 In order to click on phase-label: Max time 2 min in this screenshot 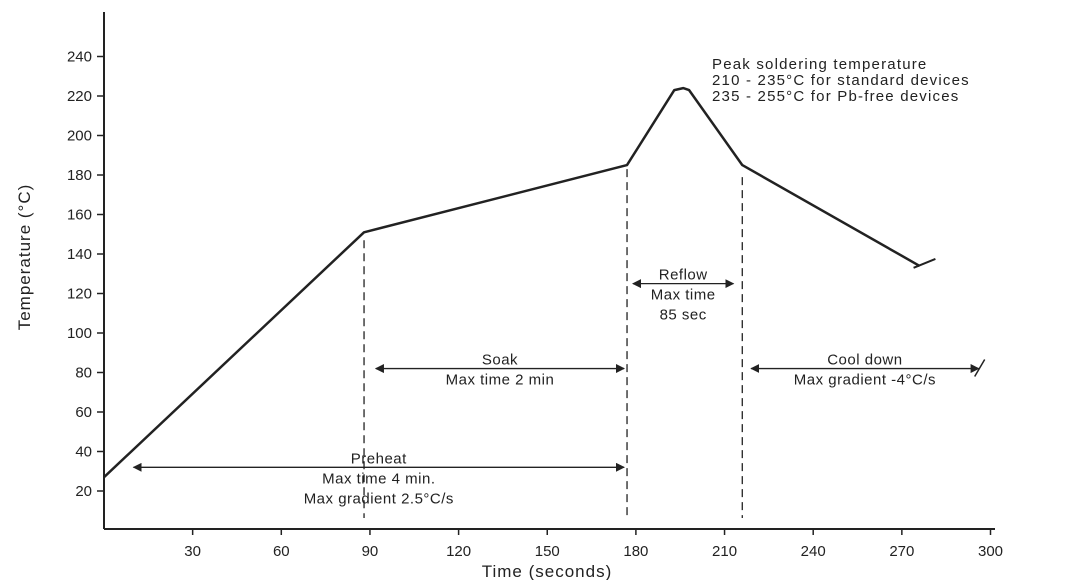, I will do `click(500, 380)`.